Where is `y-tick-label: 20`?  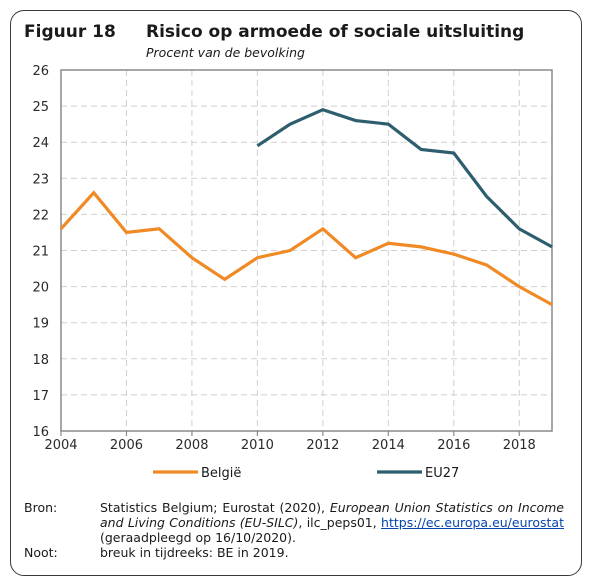
y-tick-label: 20 is located at coordinates (40, 288).